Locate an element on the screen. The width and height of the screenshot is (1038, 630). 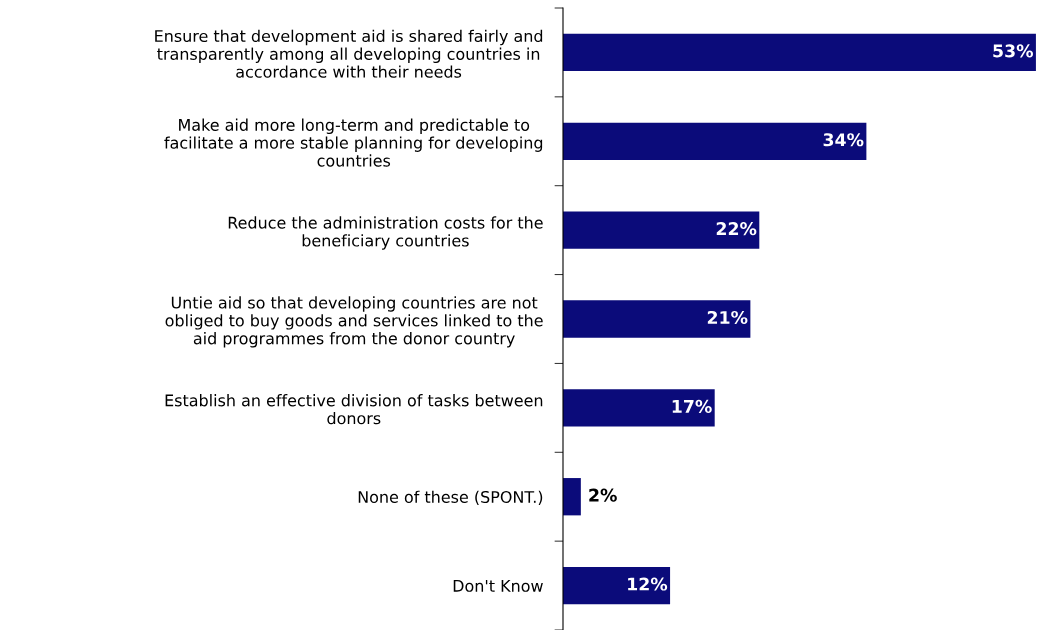
data-label: 12% is located at coordinates (648, 584).